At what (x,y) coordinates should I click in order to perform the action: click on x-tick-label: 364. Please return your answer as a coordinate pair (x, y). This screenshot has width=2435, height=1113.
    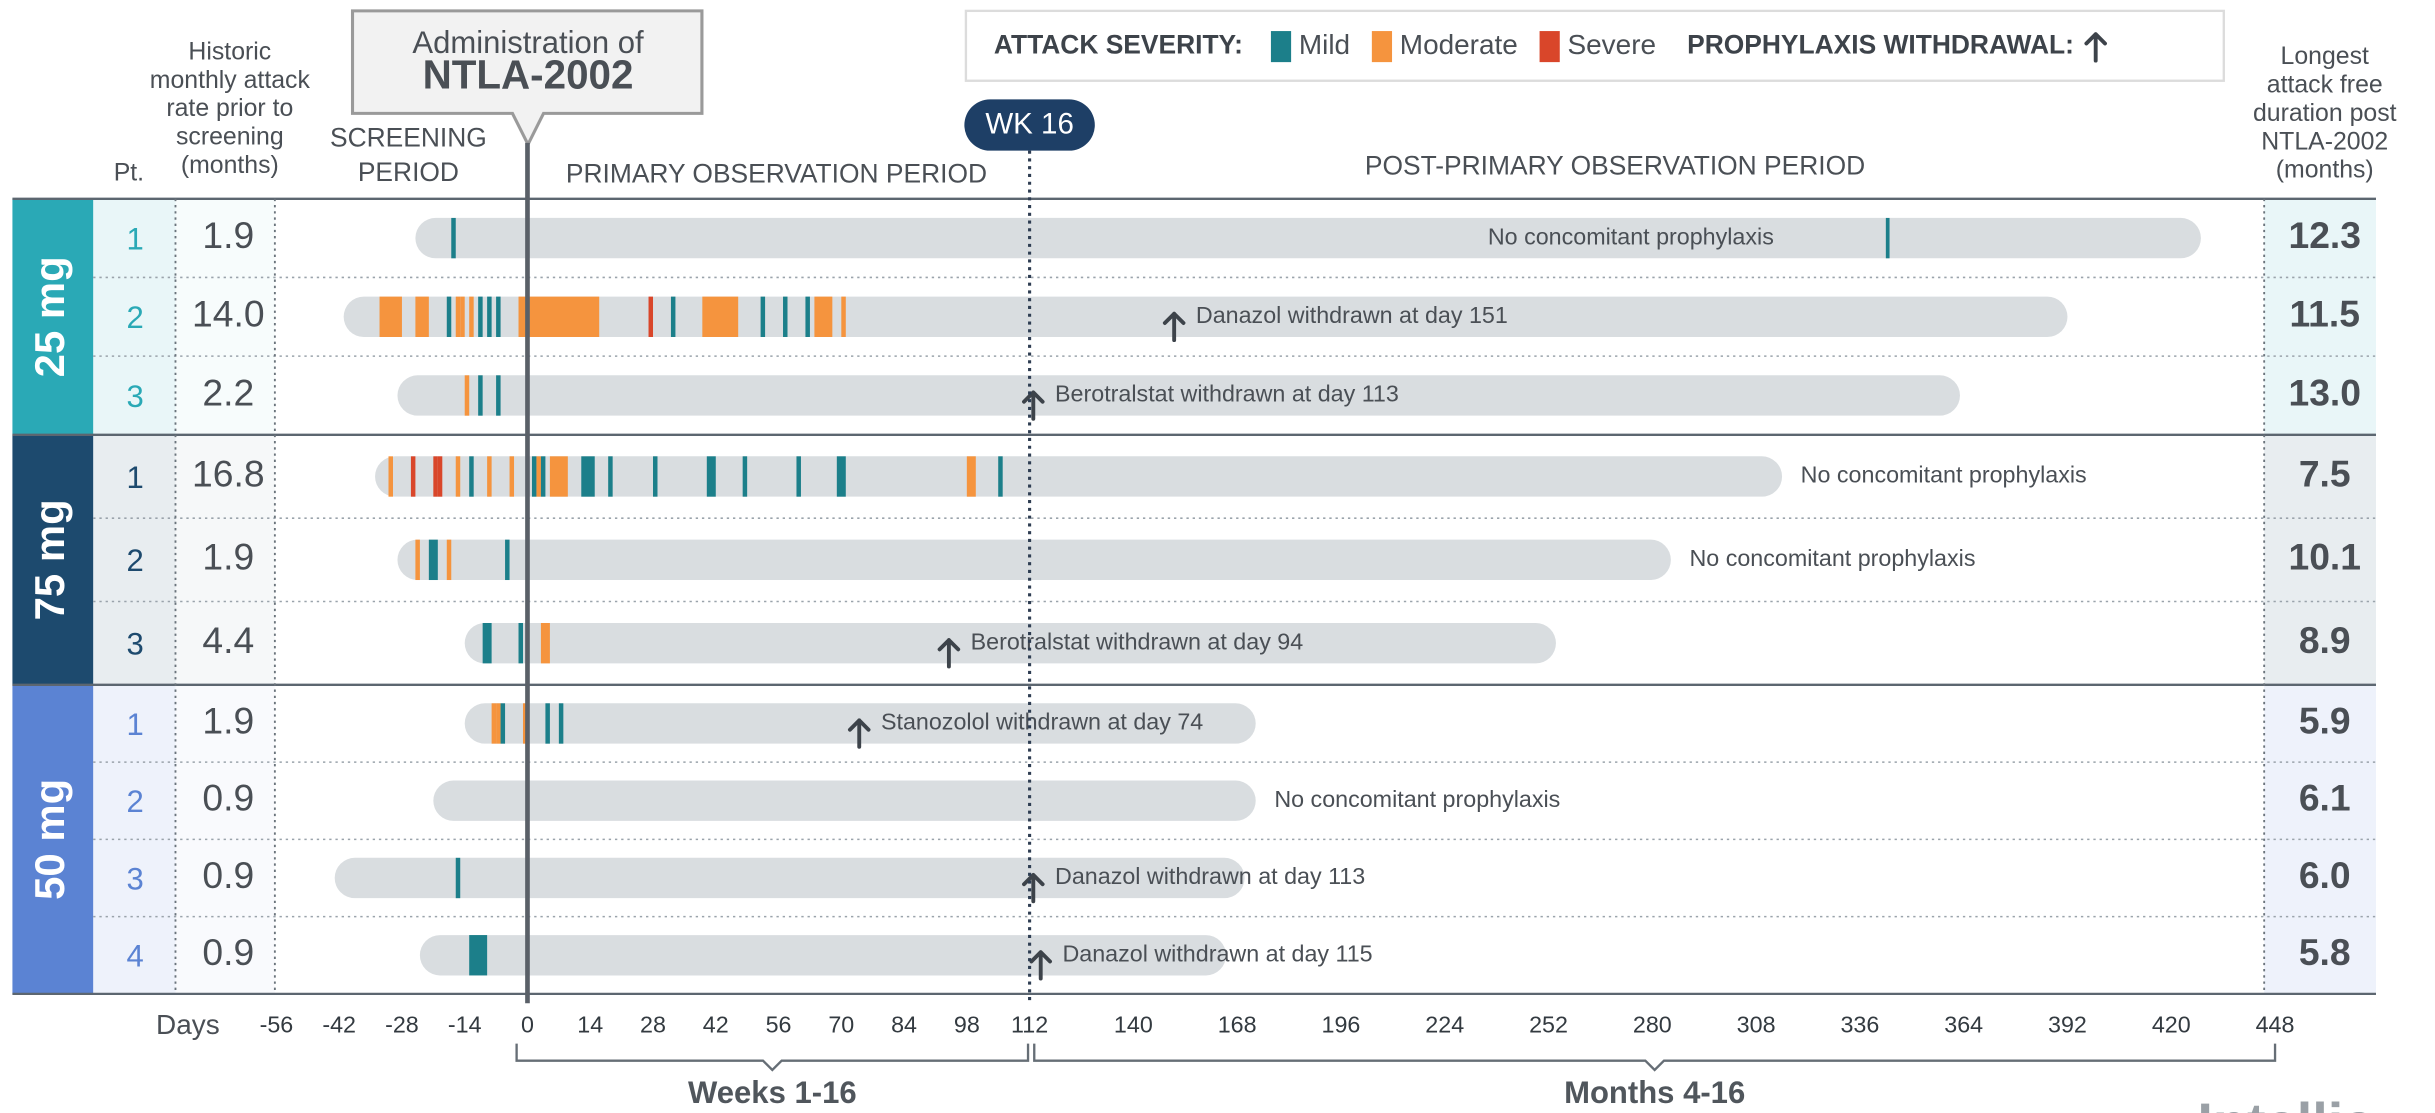
    Looking at the image, I should click on (1963, 1025).